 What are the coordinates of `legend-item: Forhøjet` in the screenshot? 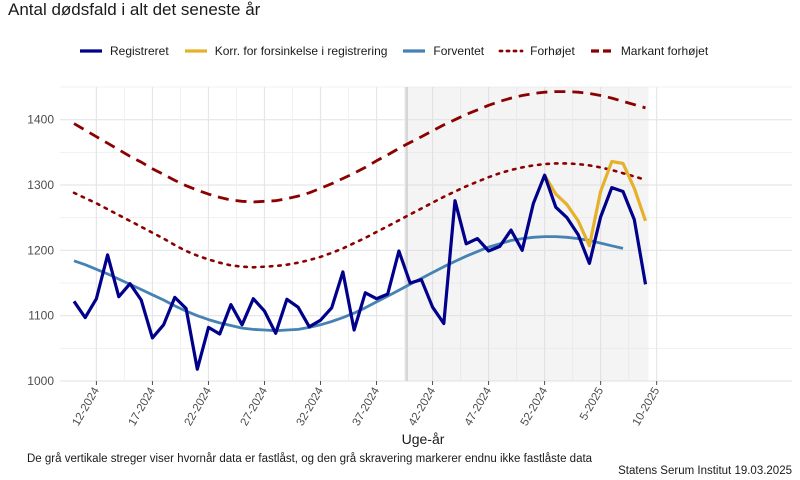 It's located at (536, 51).